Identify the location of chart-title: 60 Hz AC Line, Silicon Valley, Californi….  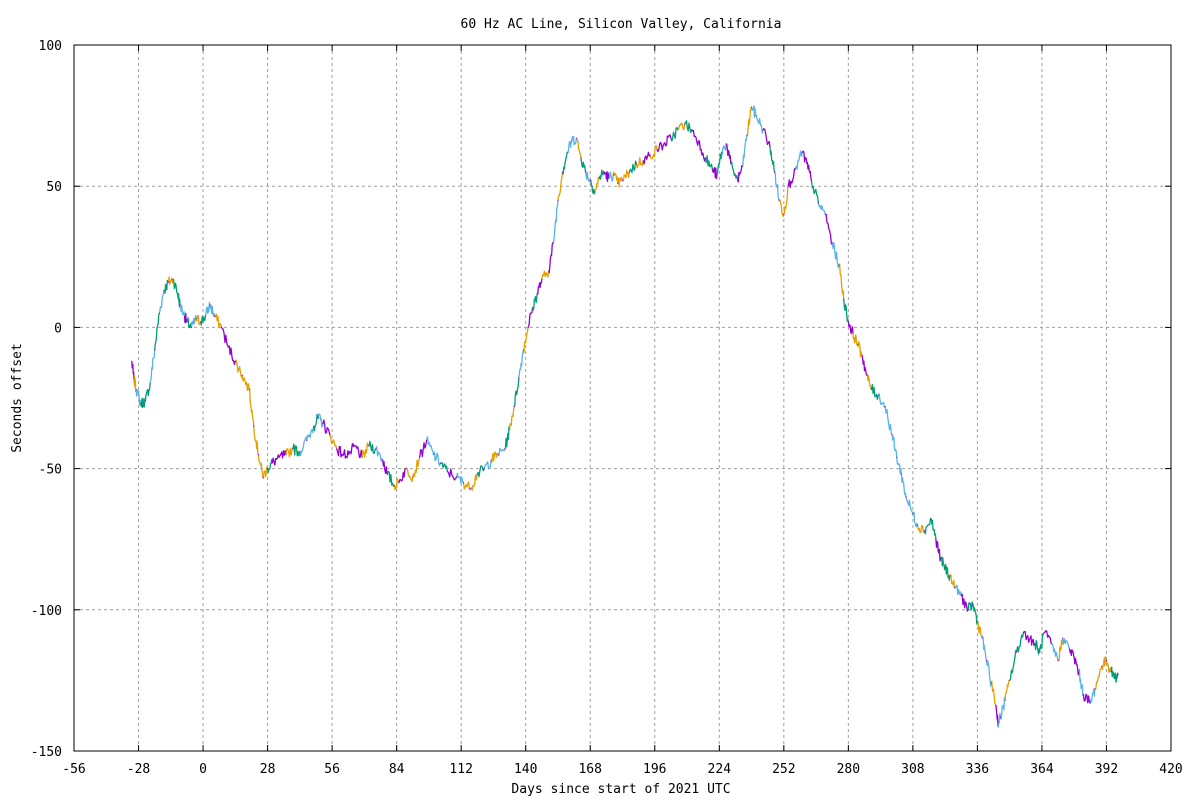
(621, 24).